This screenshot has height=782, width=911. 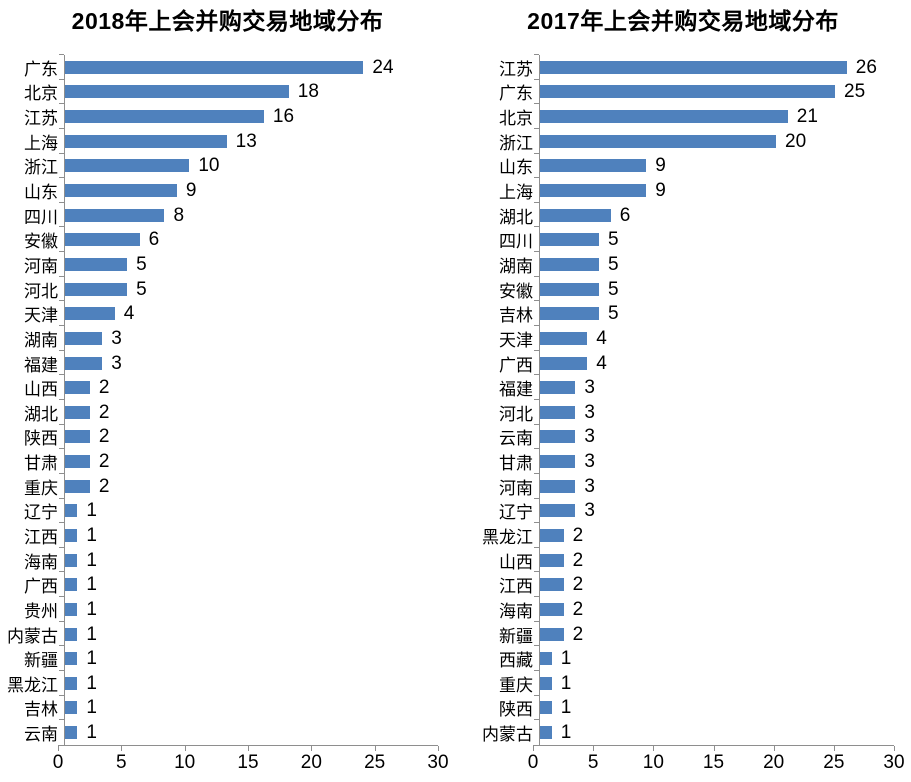 I want to click on chart-row: 江苏 16, so click(x=219, y=116).